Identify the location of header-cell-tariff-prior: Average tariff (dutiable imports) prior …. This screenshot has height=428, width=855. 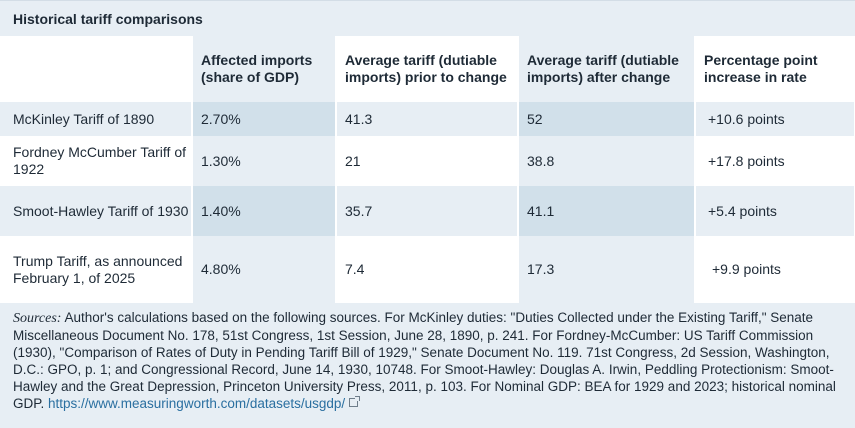
(427, 69).